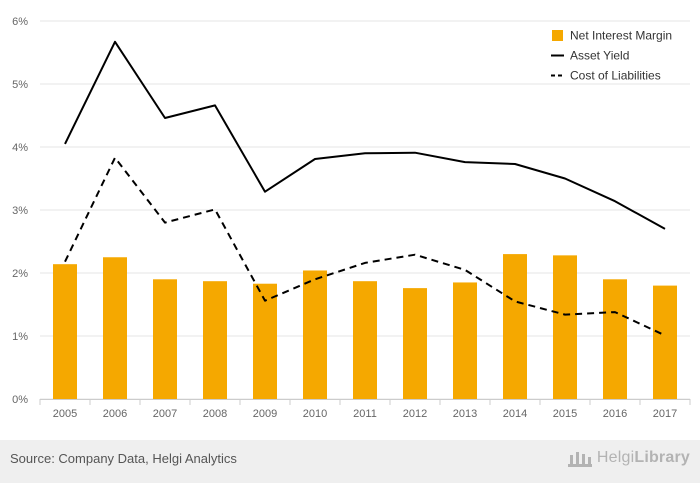  What do you see at coordinates (415, 414) in the screenshot?
I see `x-tick-label: 2012` at bounding box center [415, 414].